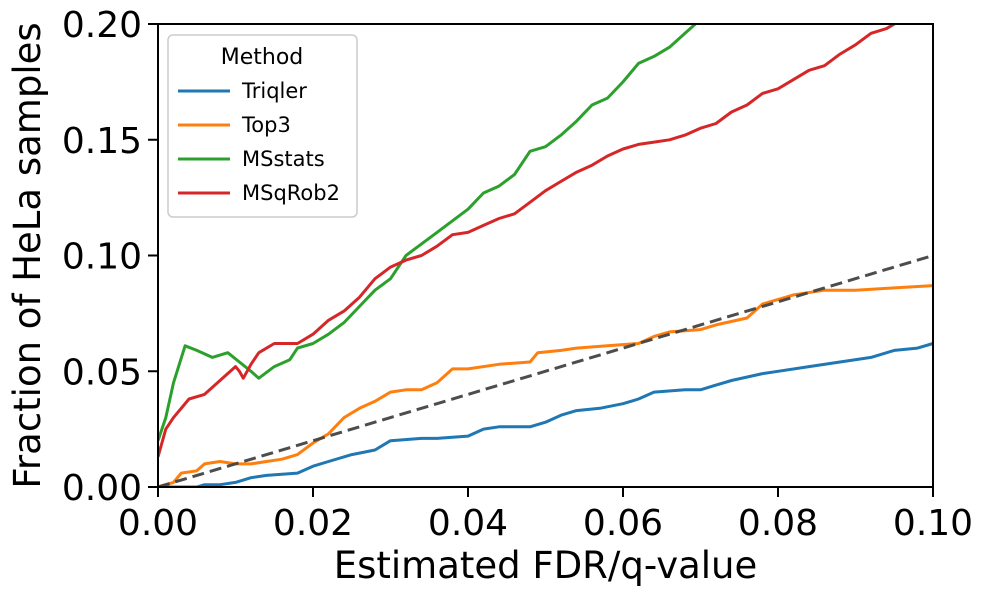  Describe the element at coordinates (623, 523) in the screenshot. I see `x-tick-label: 0.06` at that location.